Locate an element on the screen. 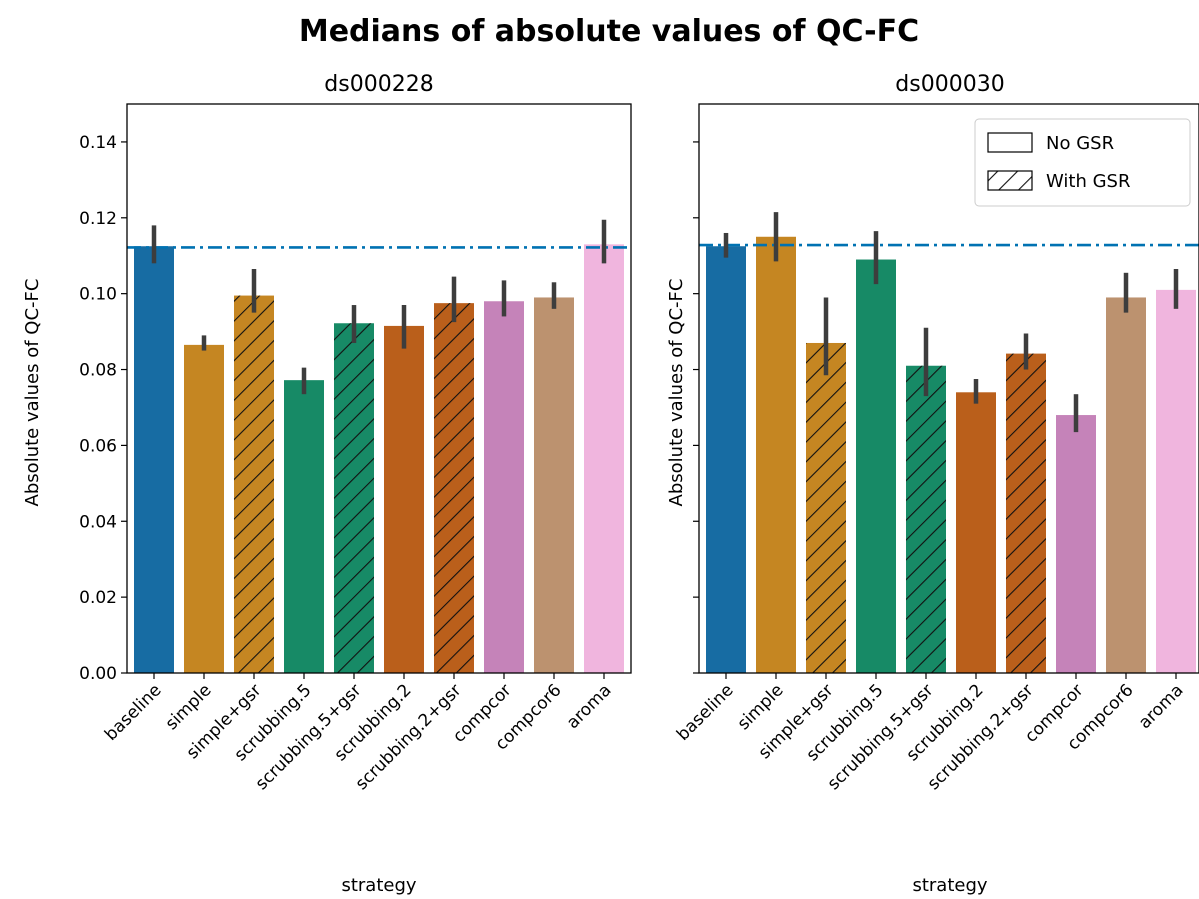 The height and width of the screenshot is (899, 1199). legend-label-no-gsr: No GSR is located at coordinates (1080, 143).